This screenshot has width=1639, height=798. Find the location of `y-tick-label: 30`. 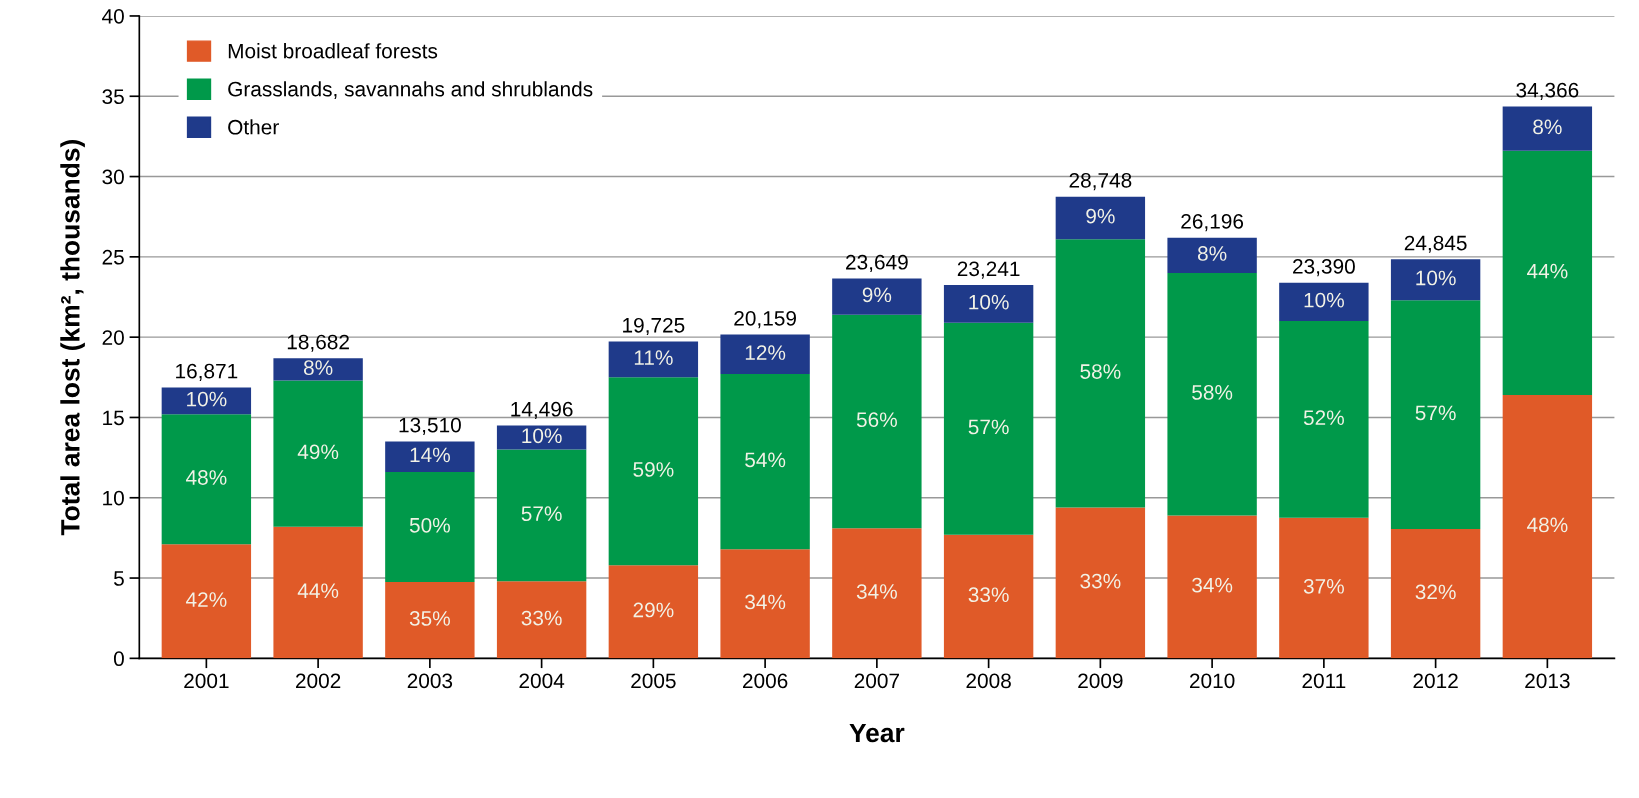

y-tick-label: 30 is located at coordinates (113, 177).